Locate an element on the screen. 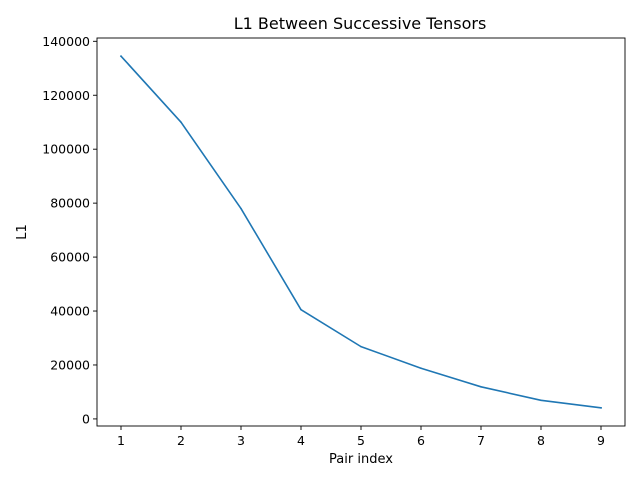 This screenshot has width=640, height=480. x-axis: 1 2 3 4 5 6 7 8 9 is located at coordinates (361, 437).